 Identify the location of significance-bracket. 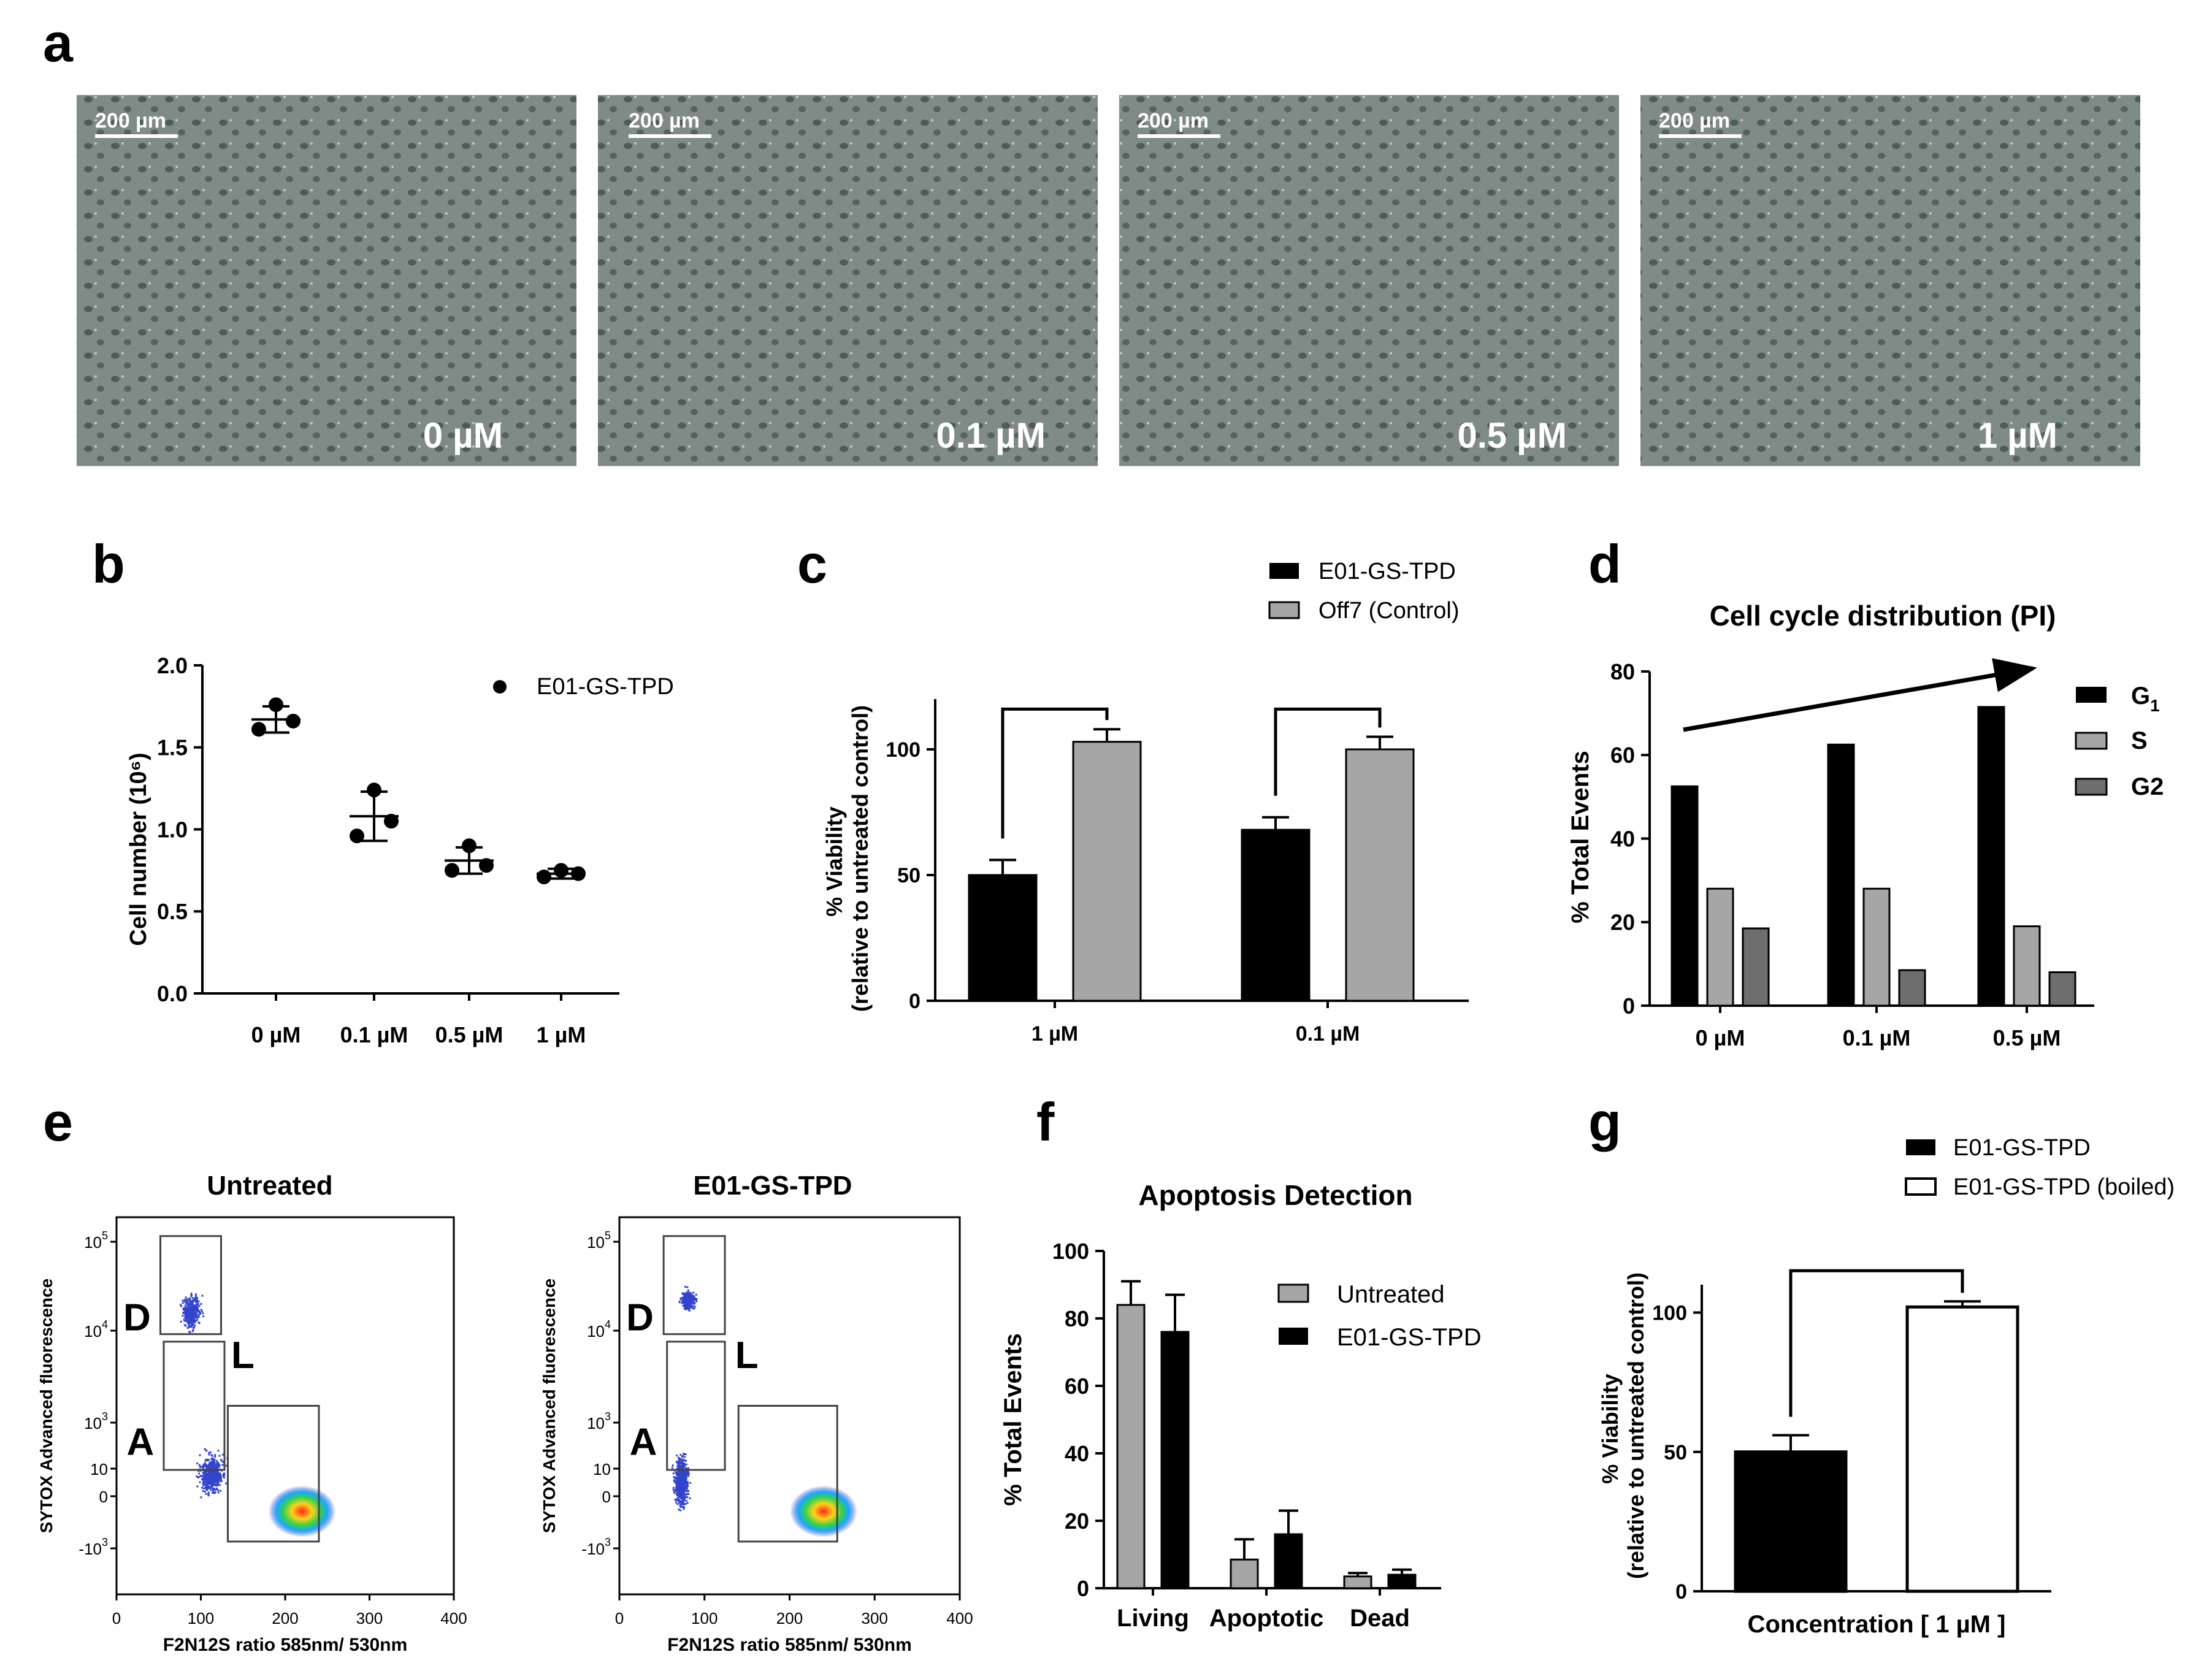
(1328, 751).